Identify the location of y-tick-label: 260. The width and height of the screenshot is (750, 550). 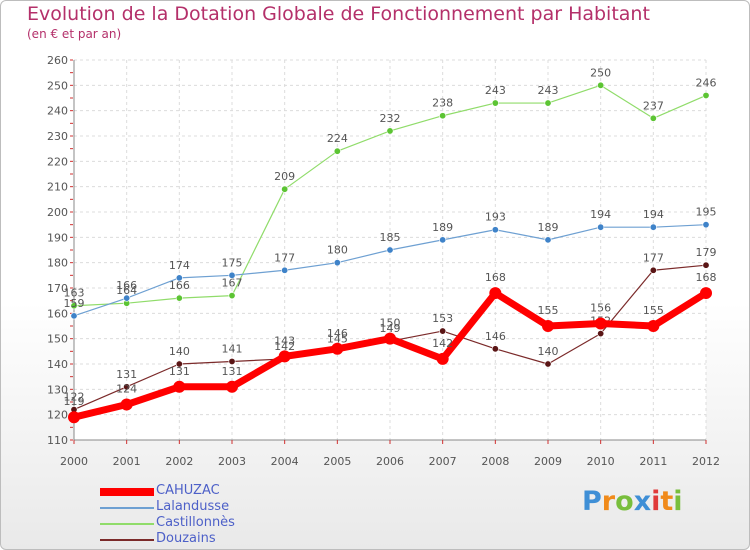
(57, 60).